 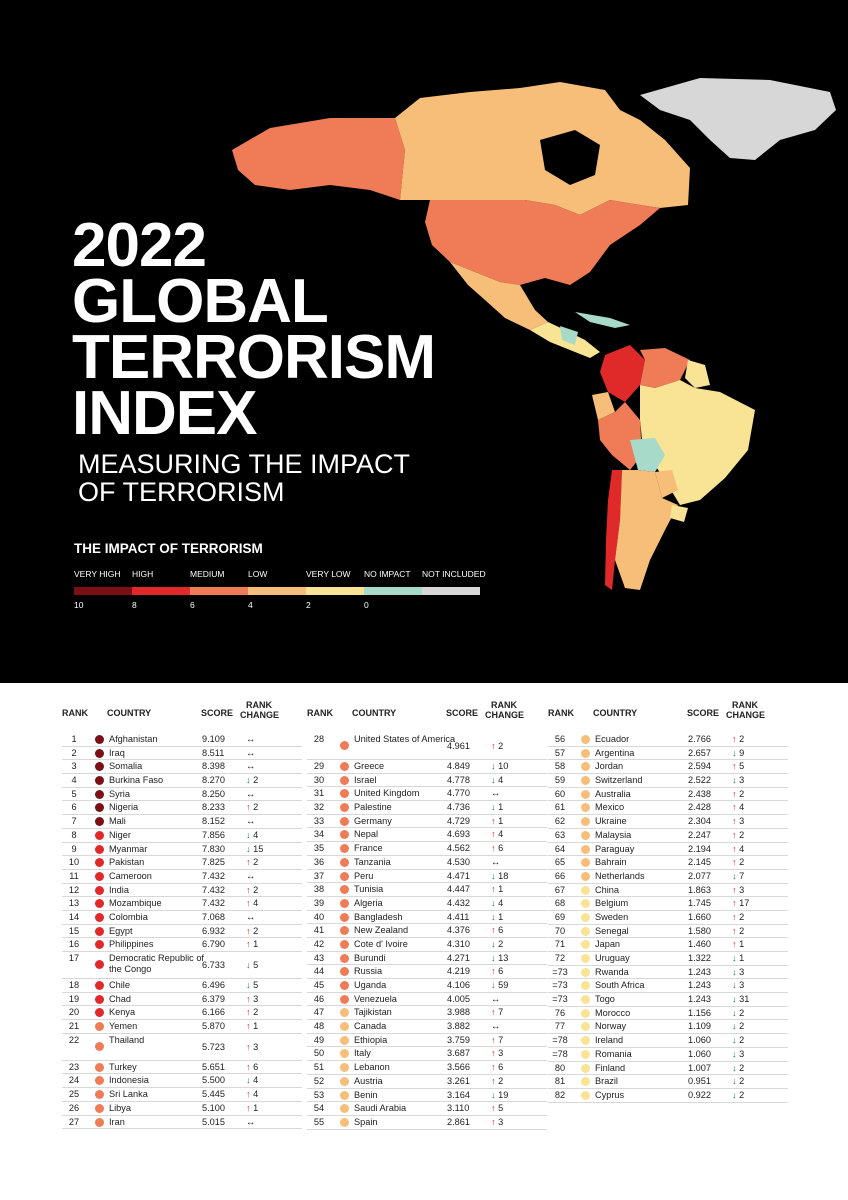 What do you see at coordinates (505, 715) in the screenshot?
I see `header-rank-change: CHANGE` at bounding box center [505, 715].